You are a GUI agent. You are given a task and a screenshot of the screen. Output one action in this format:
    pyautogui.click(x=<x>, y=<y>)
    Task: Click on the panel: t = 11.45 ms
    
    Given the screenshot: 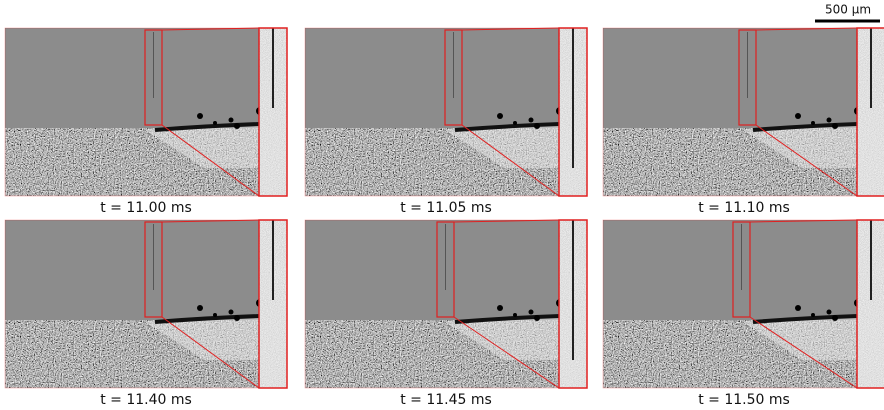 What is the action you would take?
    pyautogui.click(x=446, y=313)
    